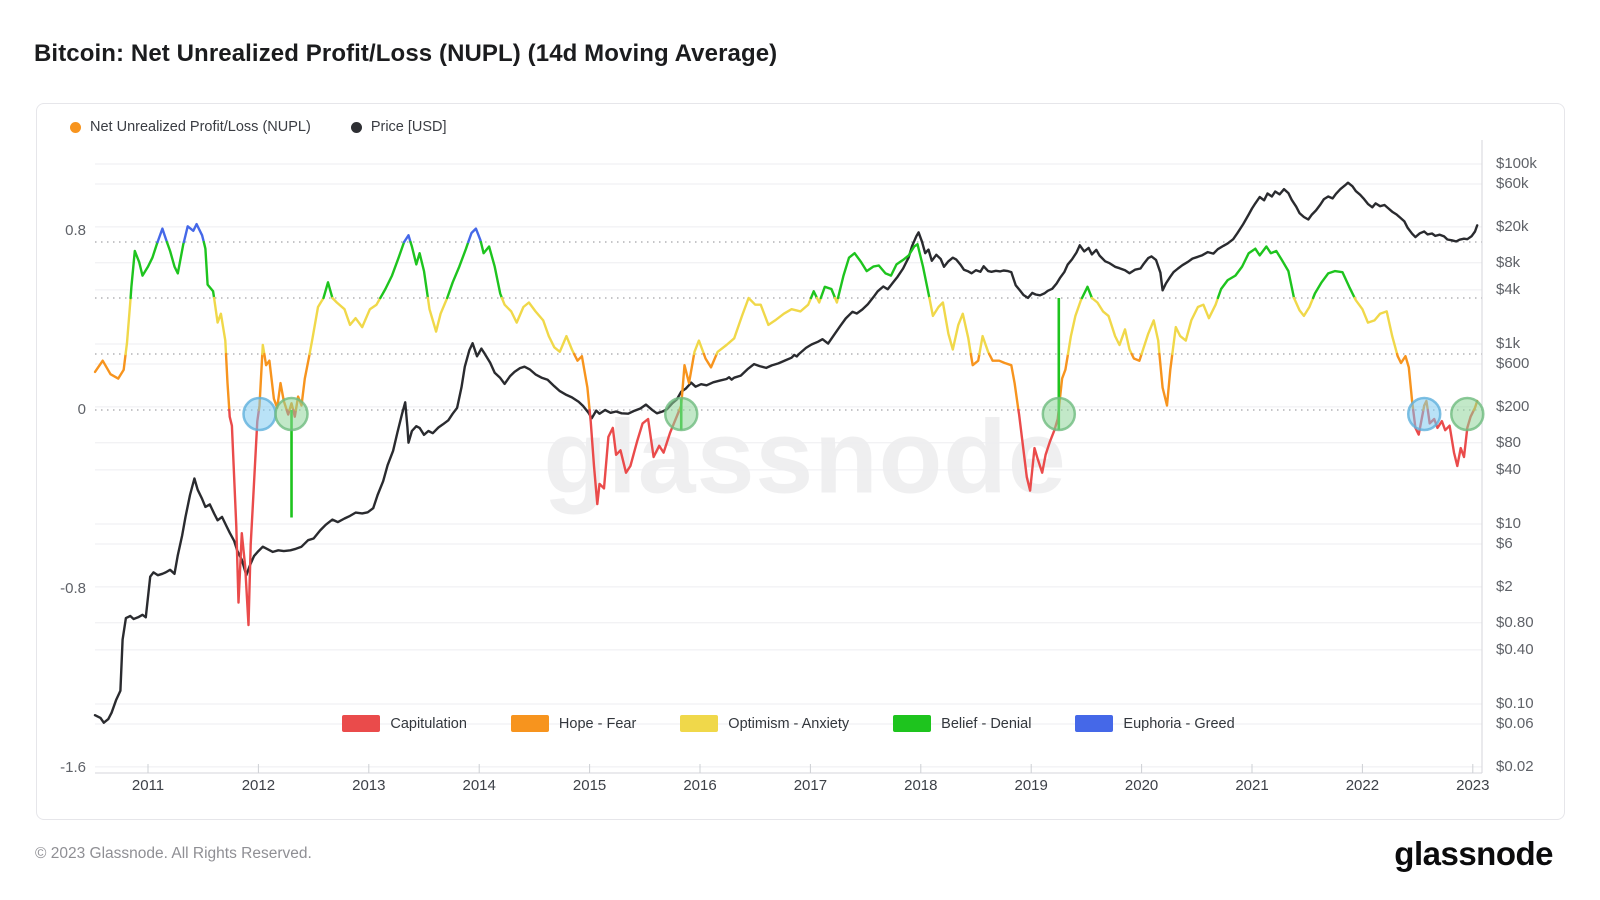  What do you see at coordinates (986, 723) in the screenshot?
I see `zone-legend-label: Belief - Denial` at bounding box center [986, 723].